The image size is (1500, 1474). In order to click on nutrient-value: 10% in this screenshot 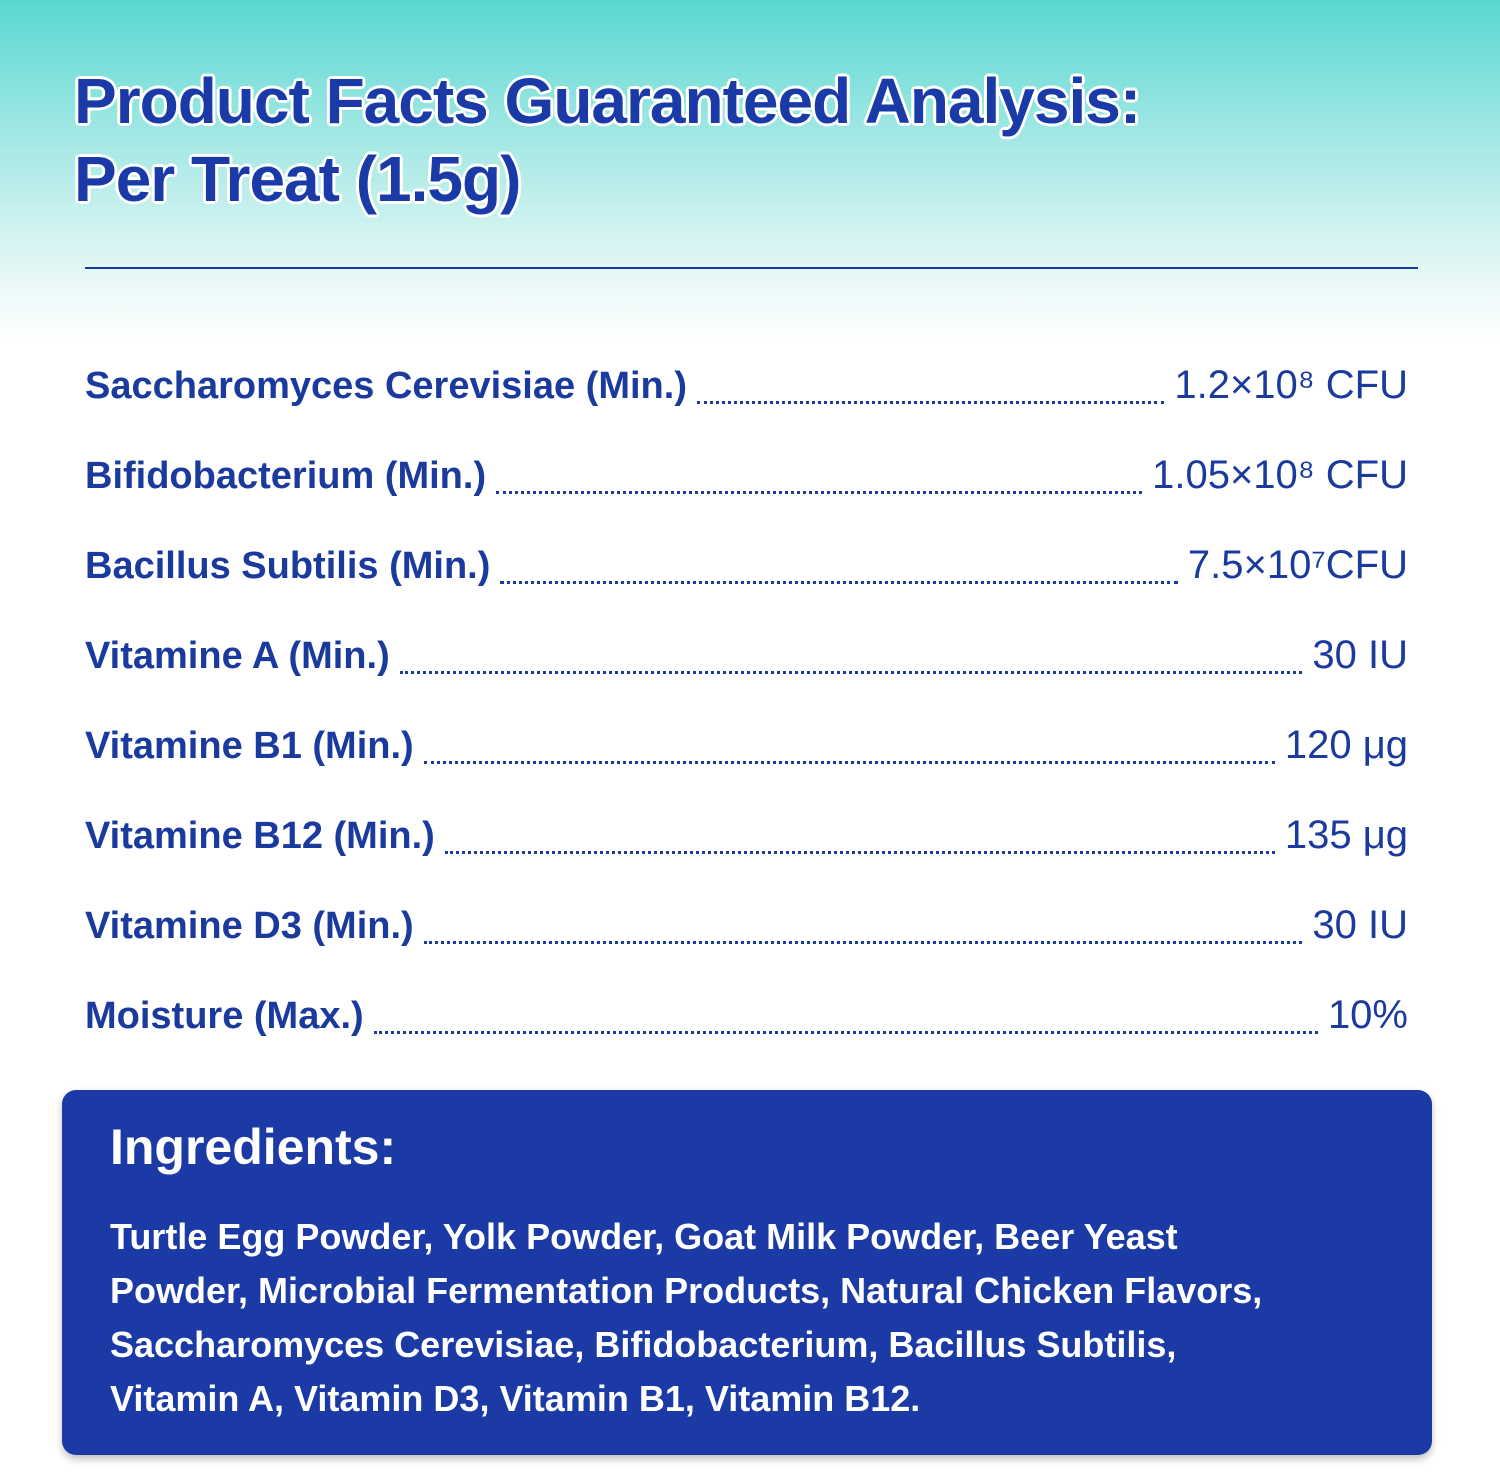, I will do `click(1367, 1015)`.